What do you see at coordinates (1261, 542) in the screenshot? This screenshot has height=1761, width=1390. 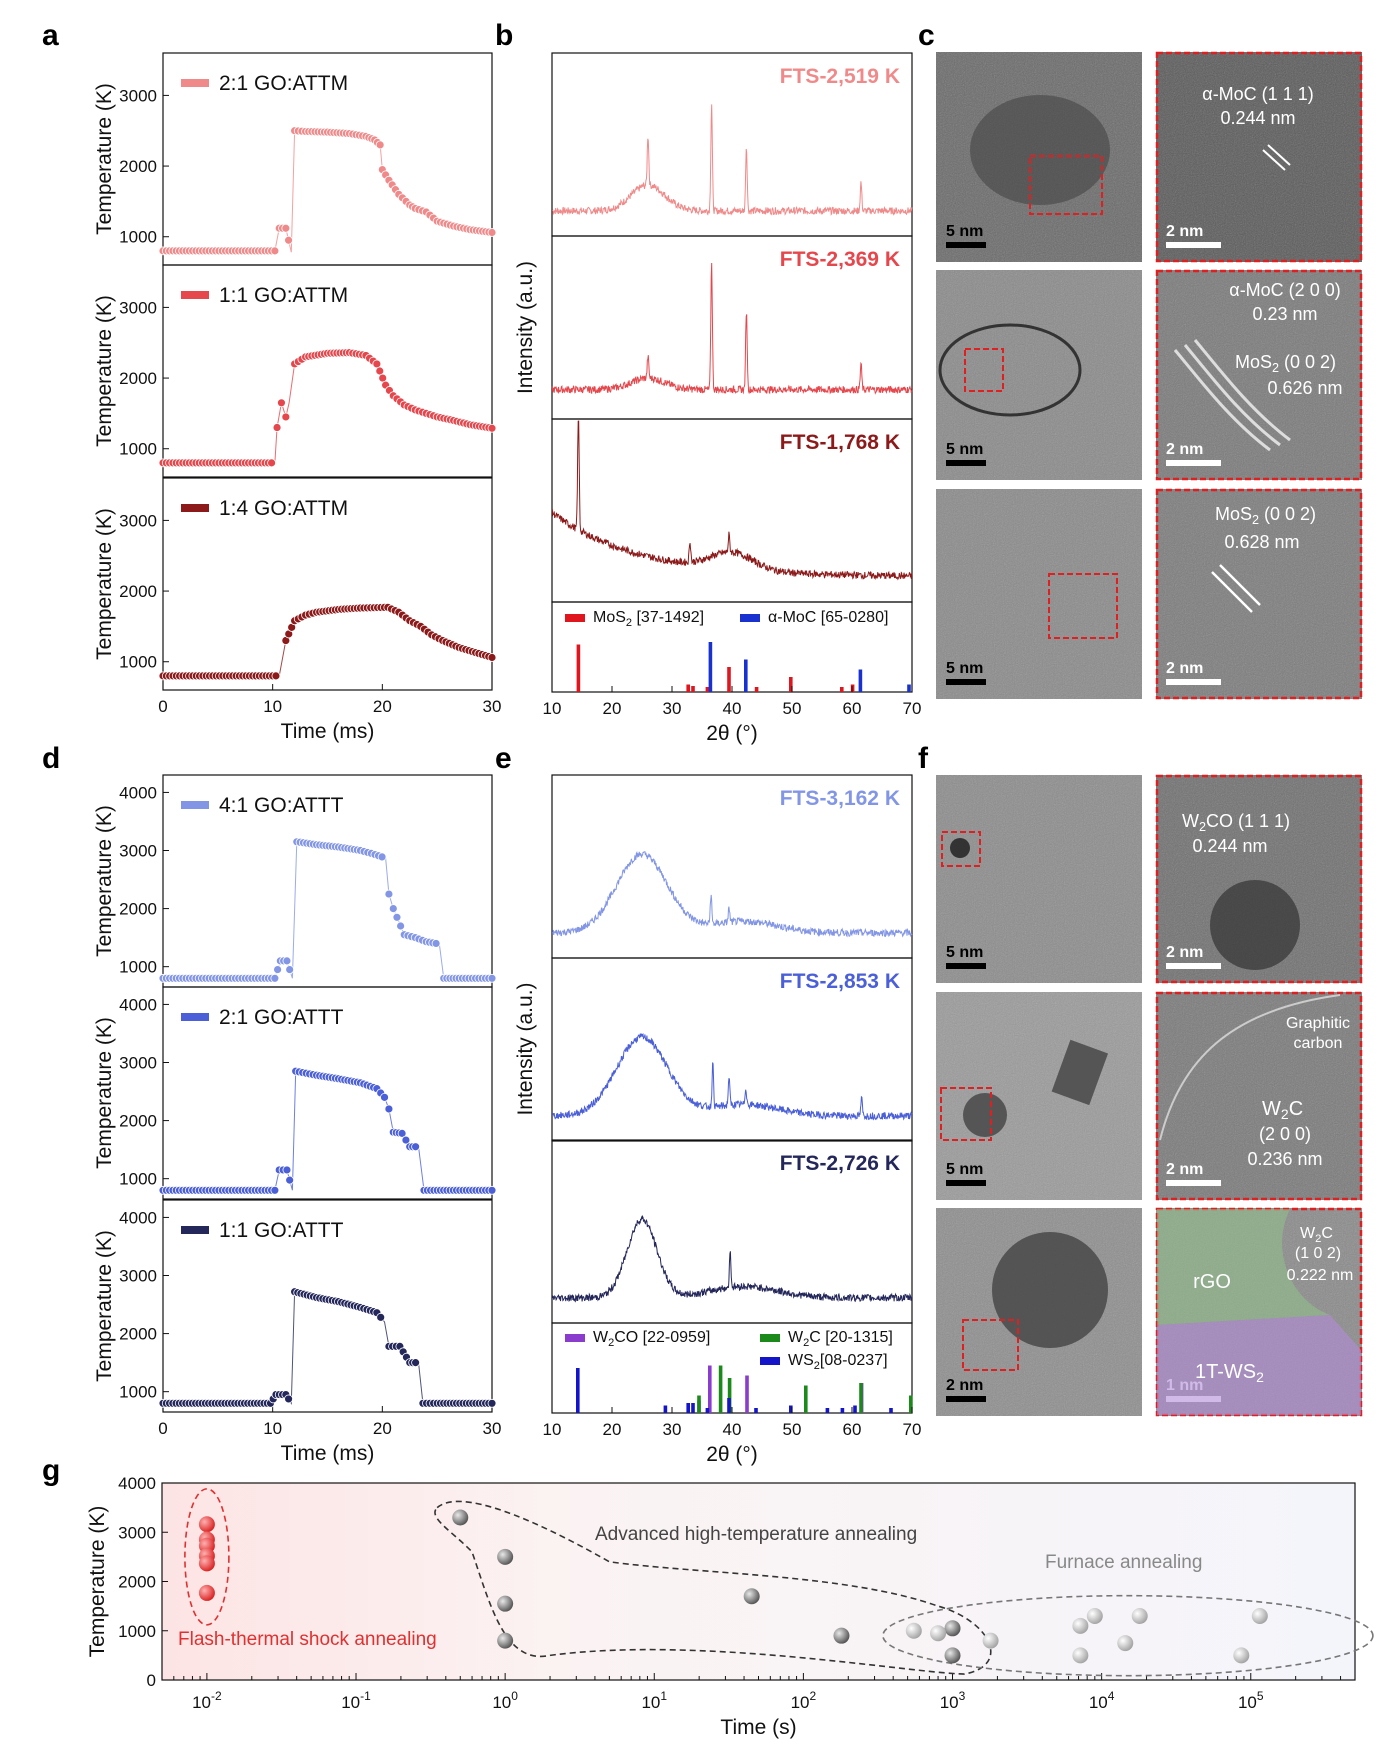 I see `lattice-annotation: 0.628 nm` at bounding box center [1261, 542].